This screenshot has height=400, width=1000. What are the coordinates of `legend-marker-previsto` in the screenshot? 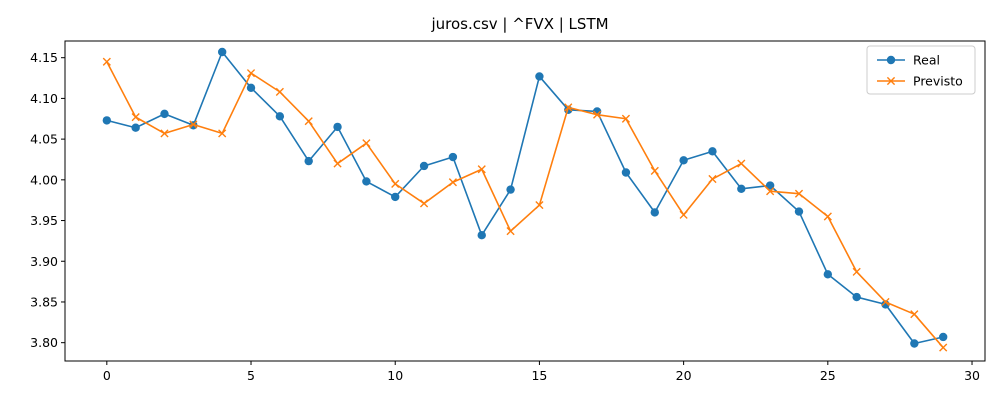 It's located at (891, 81).